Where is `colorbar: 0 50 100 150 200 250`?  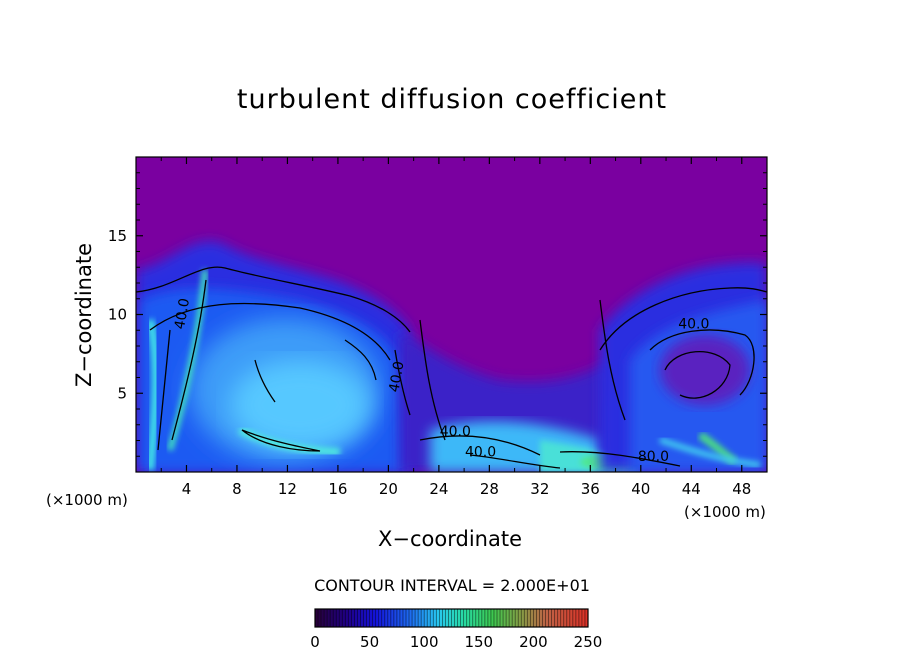 colorbar: 0 50 100 150 200 250 is located at coordinates (456, 629).